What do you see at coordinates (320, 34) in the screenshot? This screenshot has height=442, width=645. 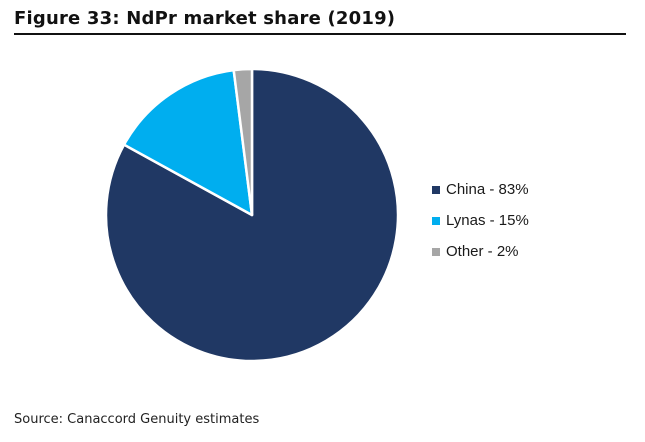 I see `title-divider` at bounding box center [320, 34].